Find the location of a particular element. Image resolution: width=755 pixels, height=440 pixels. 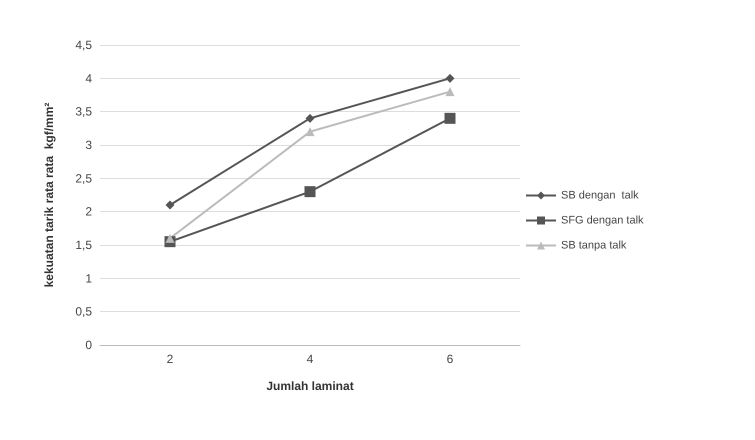

y-tick-label: 0,5 is located at coordinates (83, 311).